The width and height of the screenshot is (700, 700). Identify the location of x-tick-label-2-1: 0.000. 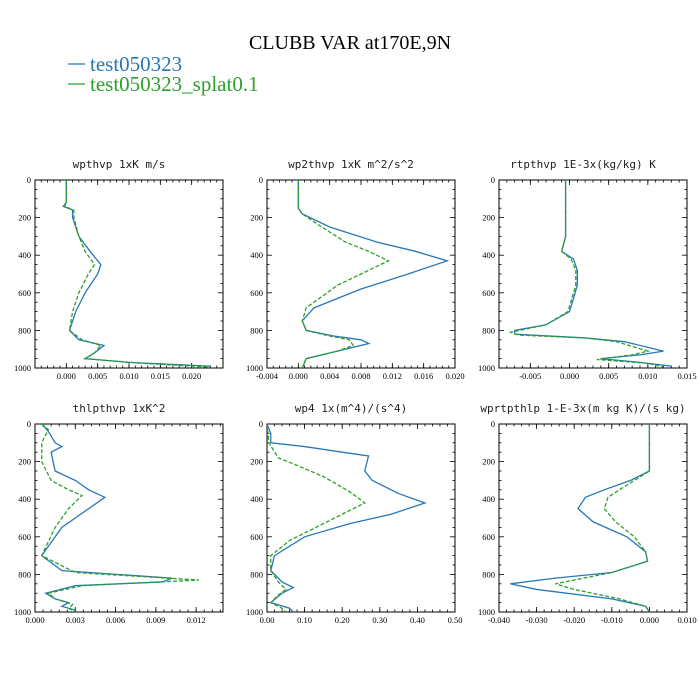
(569, 376).